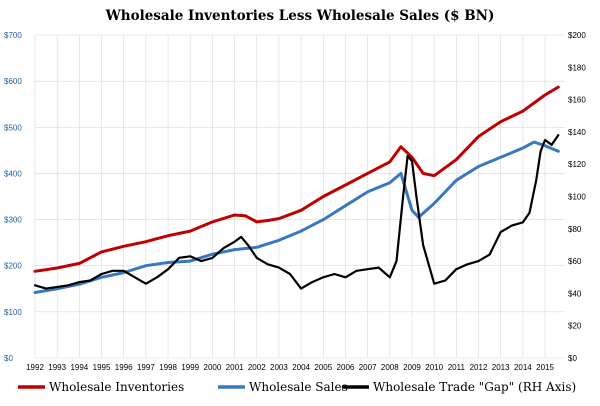  Describe the element at coordinates (8, 358) in the screenshot. I see `left-tick-label: $0` at that location.